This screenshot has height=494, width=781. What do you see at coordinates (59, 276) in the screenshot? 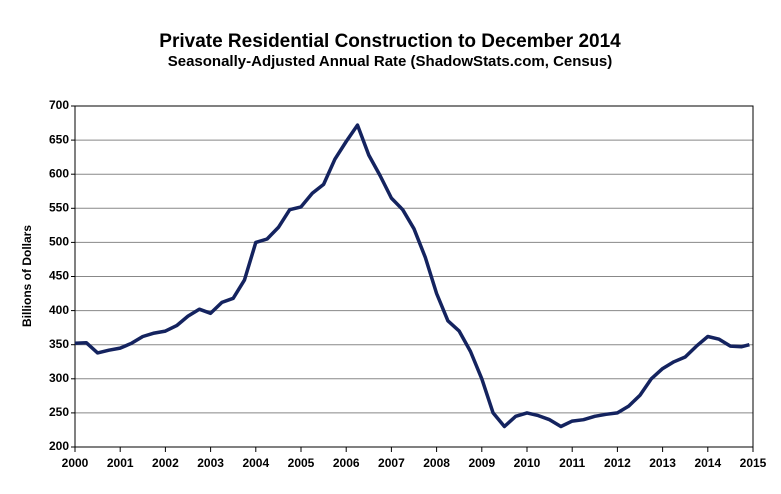
I see `y-tick-label: 450` at bounding box center [59, 276].